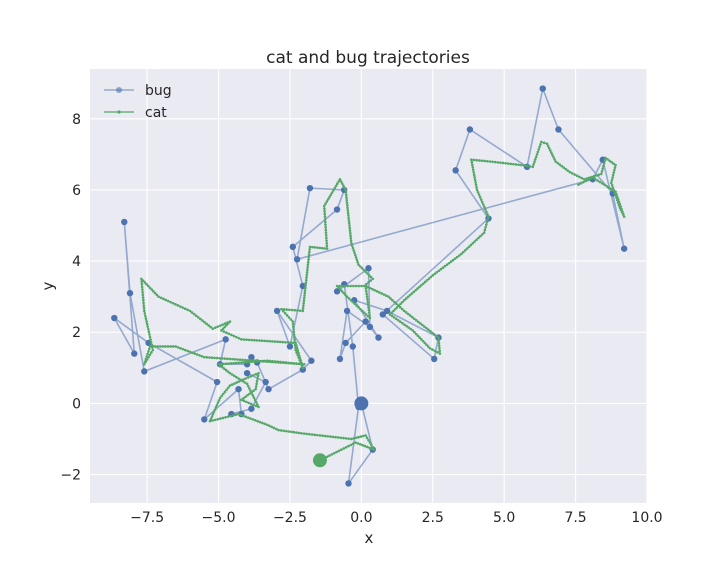 This screenshot has width=720, height=576. I want to click on legend-bug-label: bug, so click(158, 91).